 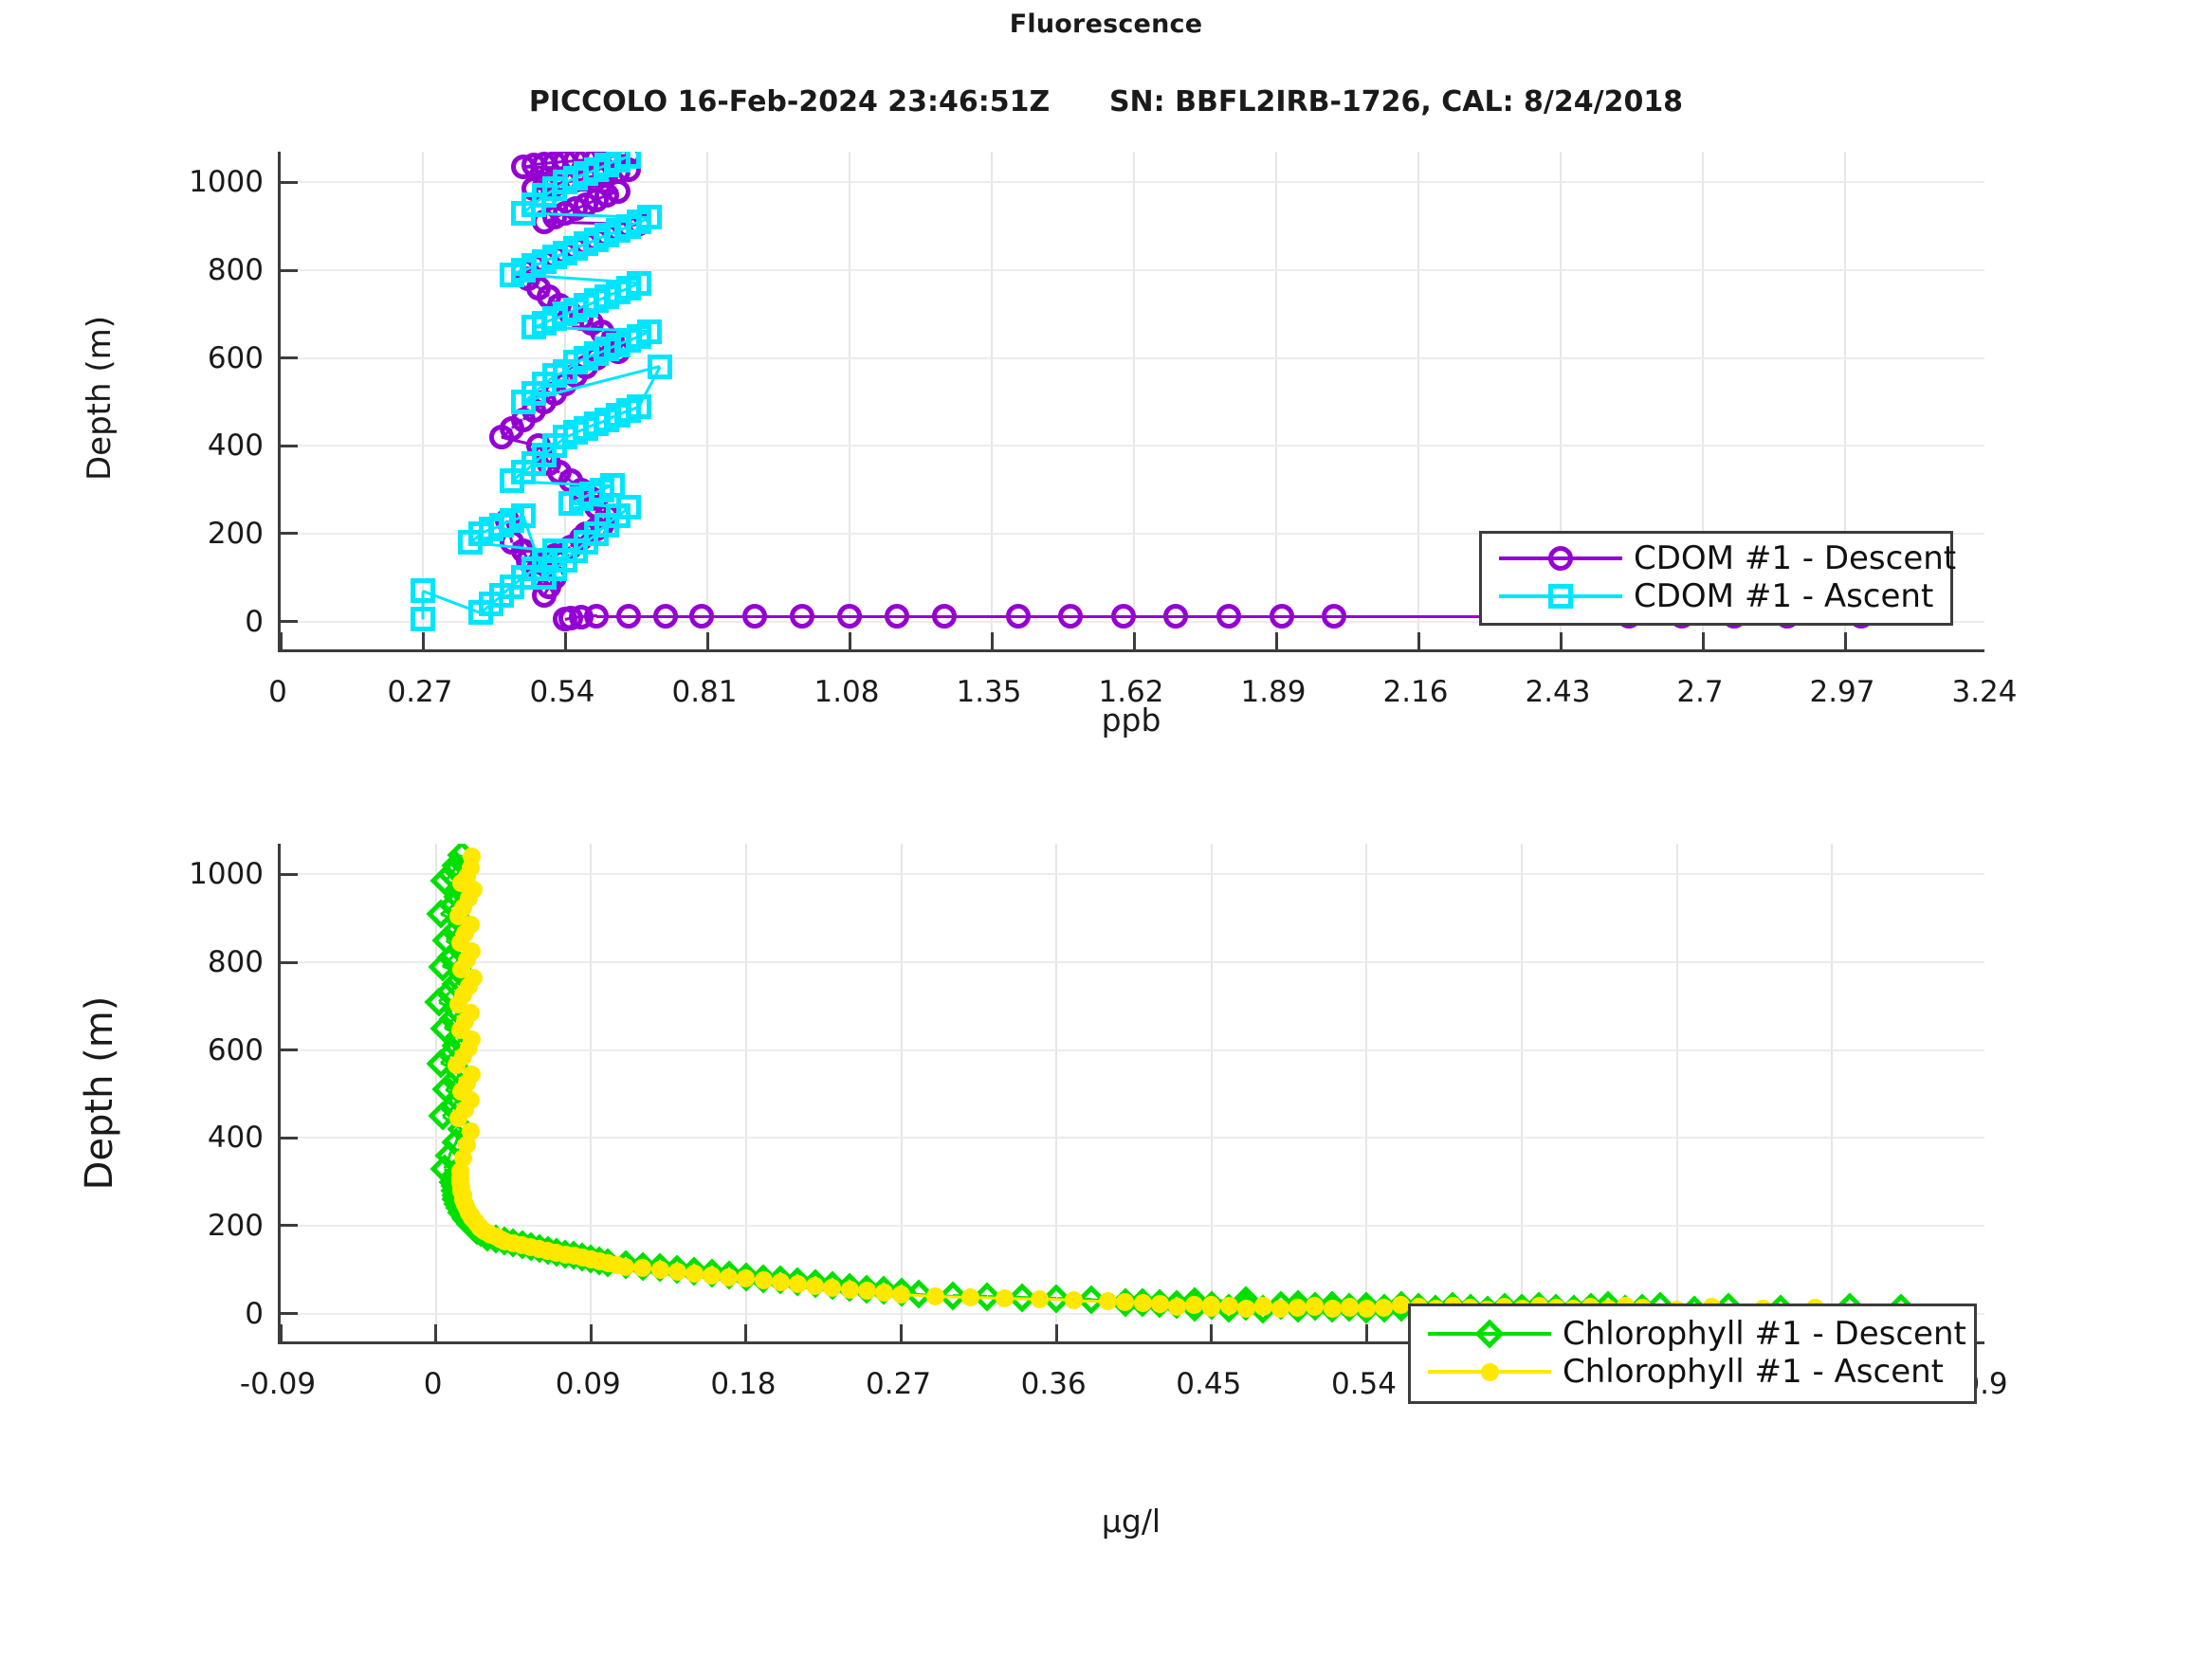 I want to click on y-tick-label: 200, so click(x=235, y=1225).